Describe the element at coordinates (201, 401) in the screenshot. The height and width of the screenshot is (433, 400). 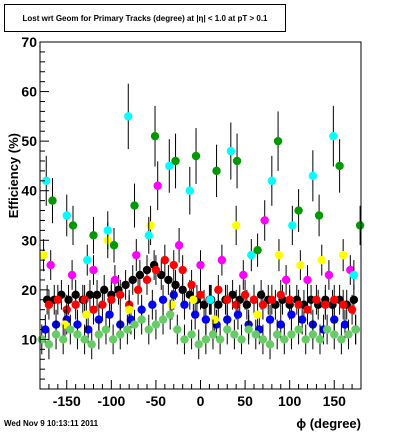
I see `x-tick-label: 0` at that location.